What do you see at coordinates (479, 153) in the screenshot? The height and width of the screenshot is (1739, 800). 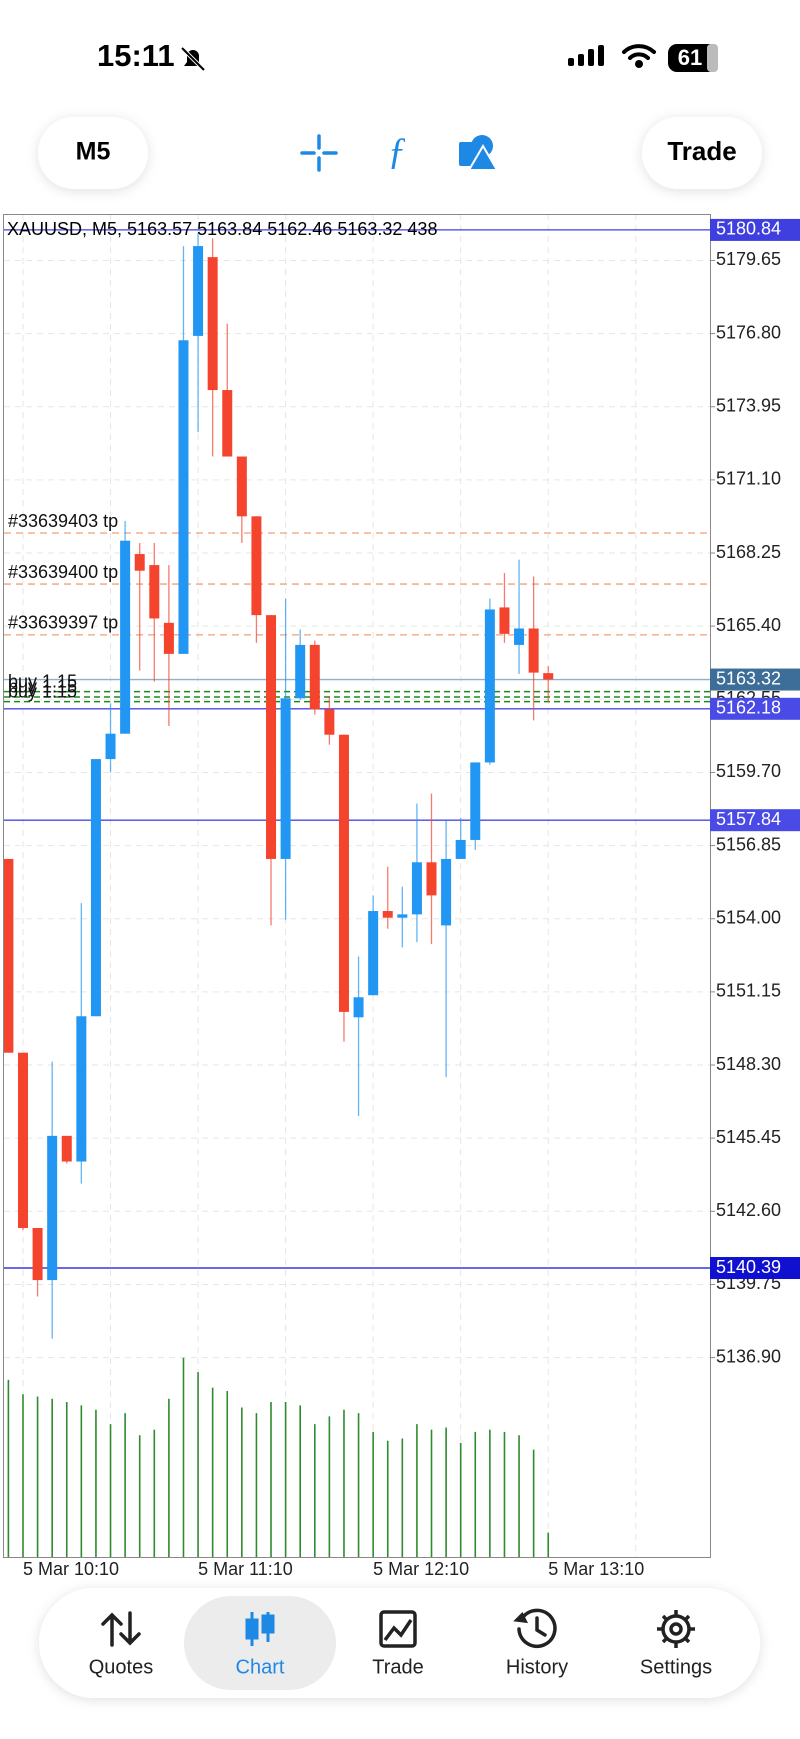 I see `objects-icon` at bounding box center [479, 153].